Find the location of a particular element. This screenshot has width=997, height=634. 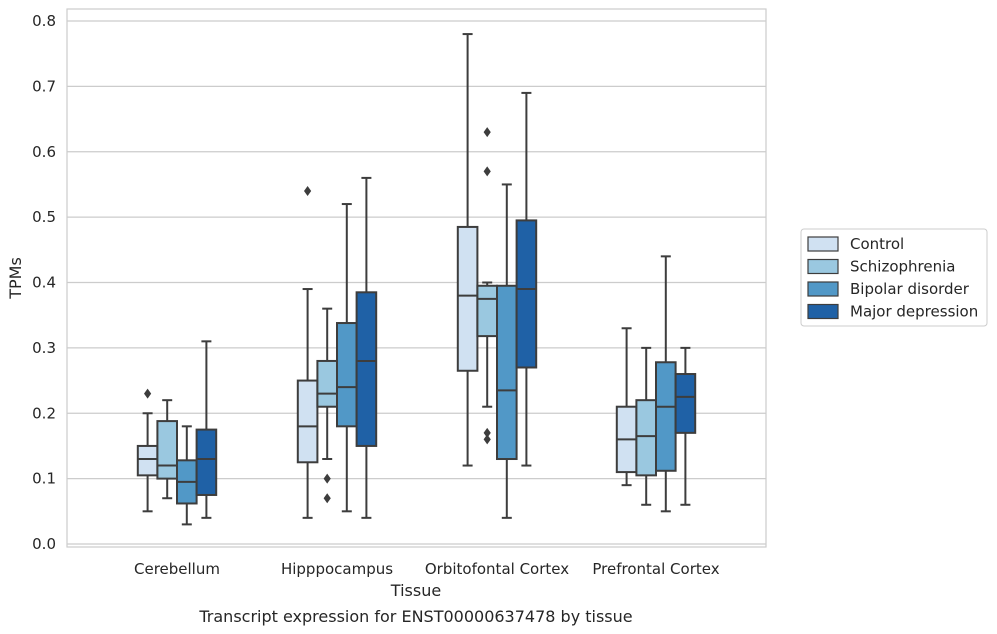

y-tick-label: 0.6 is located at coordinates (44, 152).